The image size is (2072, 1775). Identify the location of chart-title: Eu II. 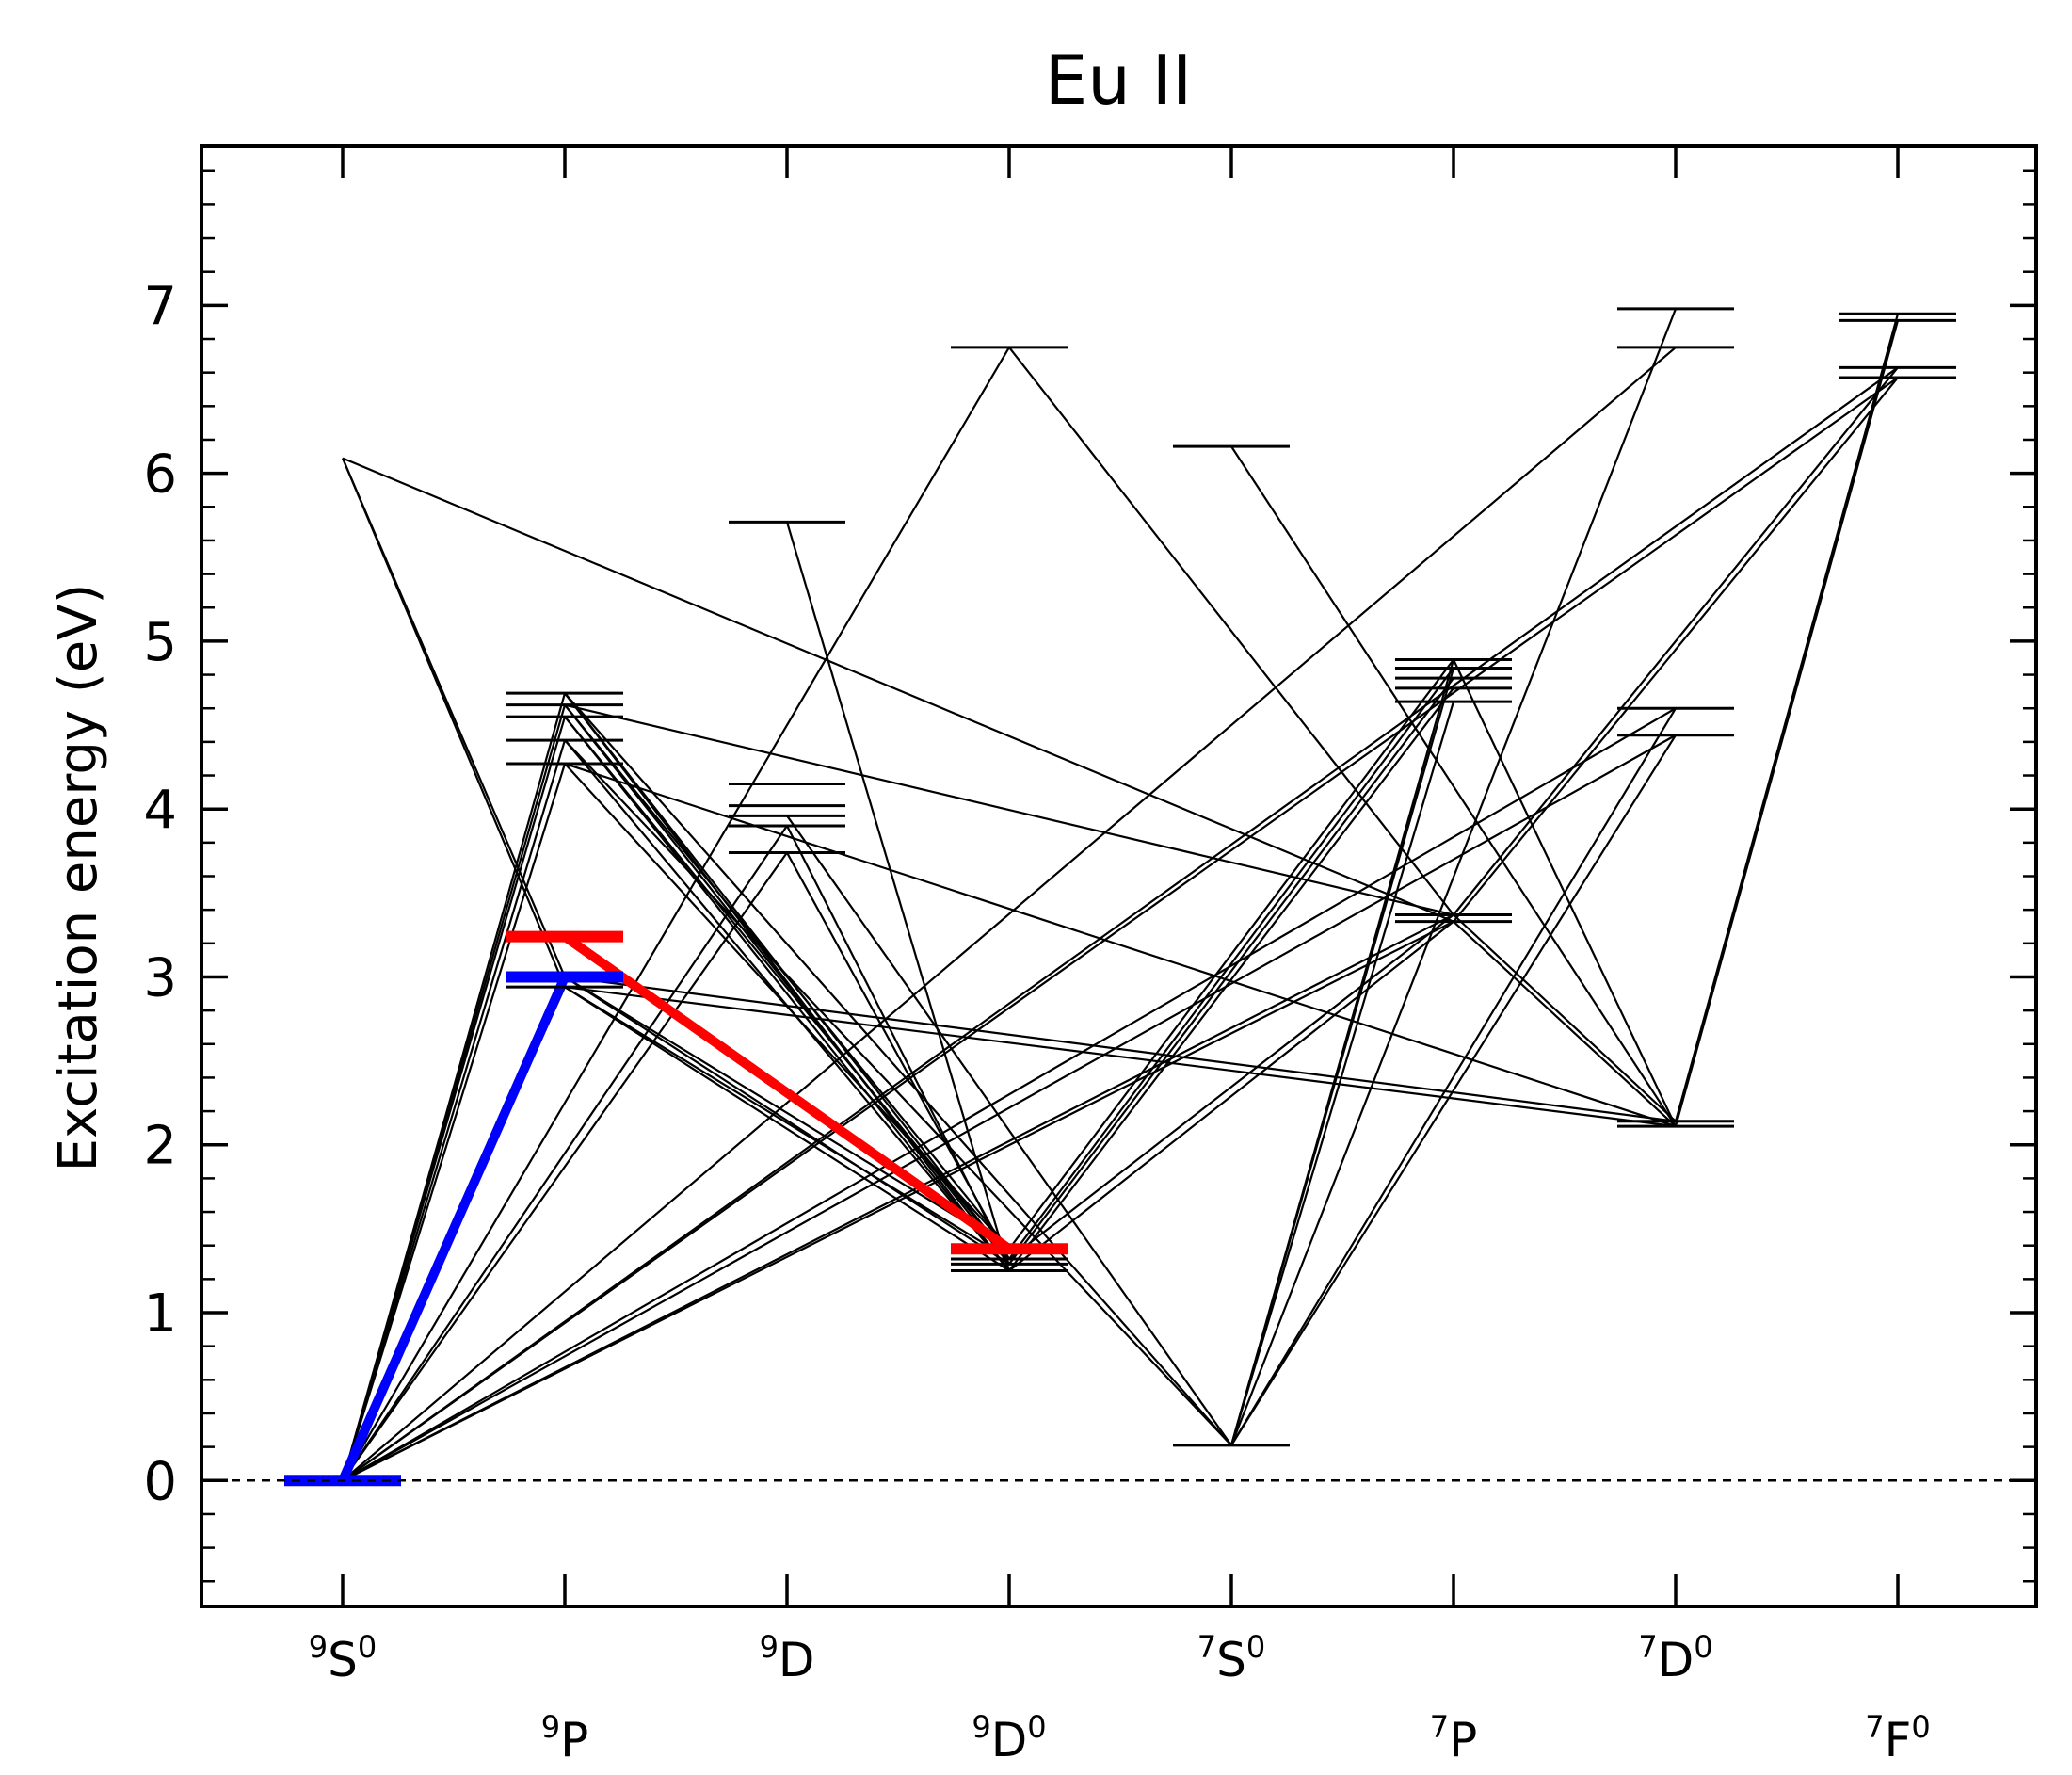
(1118, 80).